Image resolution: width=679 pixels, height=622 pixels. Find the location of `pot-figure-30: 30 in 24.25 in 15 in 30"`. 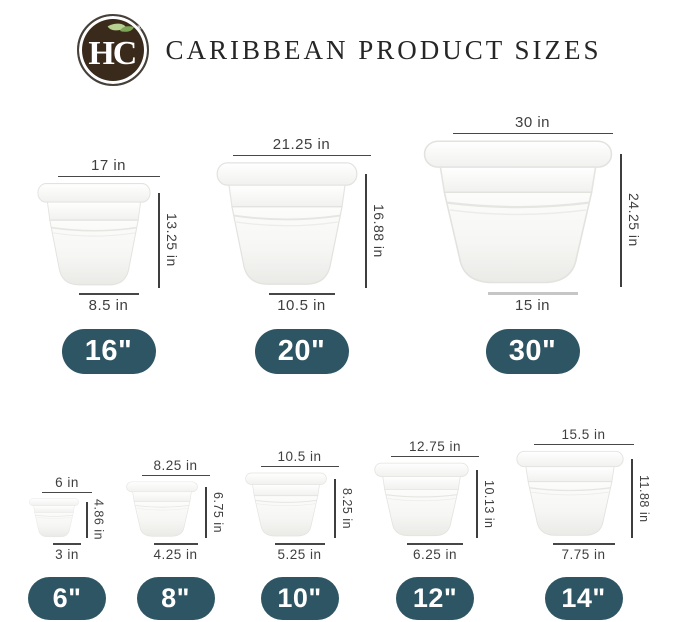

pot-figure-30: 30 in 24.25 in 15 in 30" is located at coordinates (532, 244).